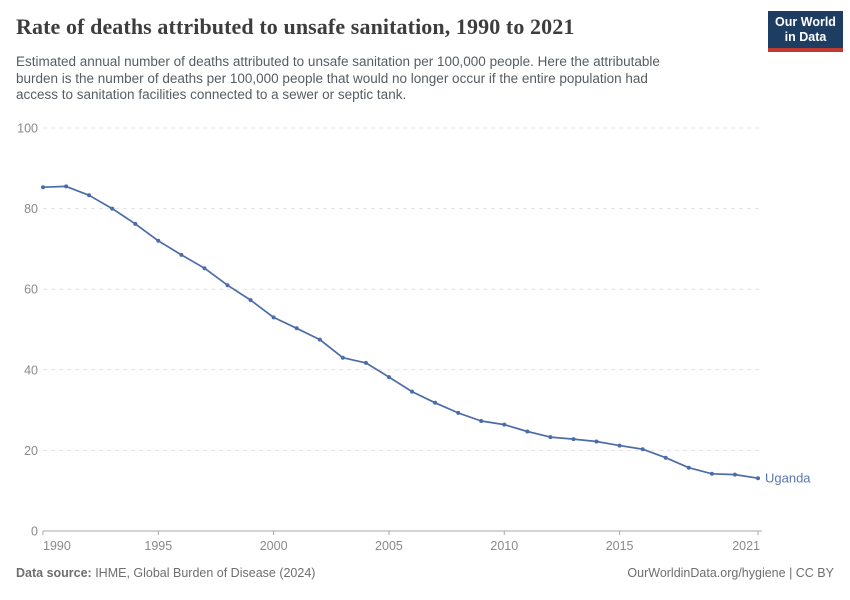  Describe the element at coordinates (788, 478) in the screenshot. I see `series-end-label: Uganda` at that location.